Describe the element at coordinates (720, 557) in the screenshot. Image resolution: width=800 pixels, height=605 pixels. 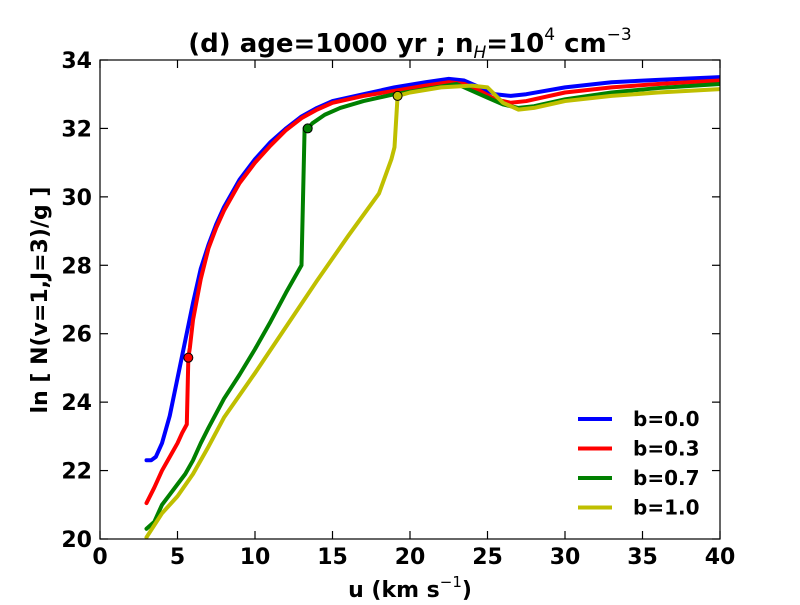
I see `x-tick-label: 40` at that location.